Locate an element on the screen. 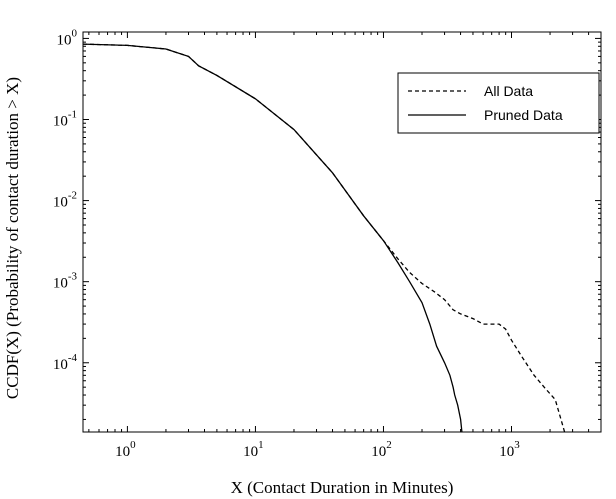  legend: All Data Pruned Data is located at coordinates (498, 103).